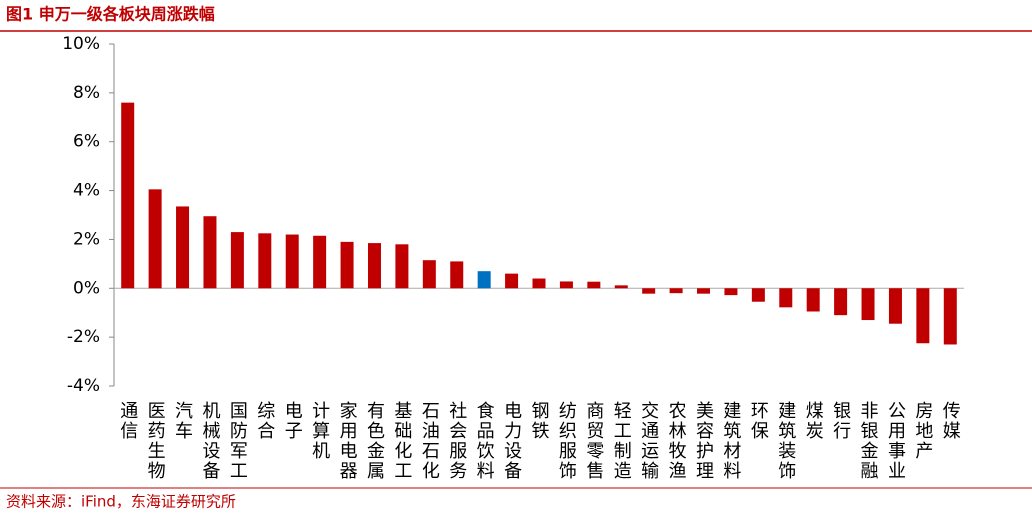  Describe the element at coordinates (374, 441) in the screenshot. I see `x-tick-label: 有色金属` at that location.